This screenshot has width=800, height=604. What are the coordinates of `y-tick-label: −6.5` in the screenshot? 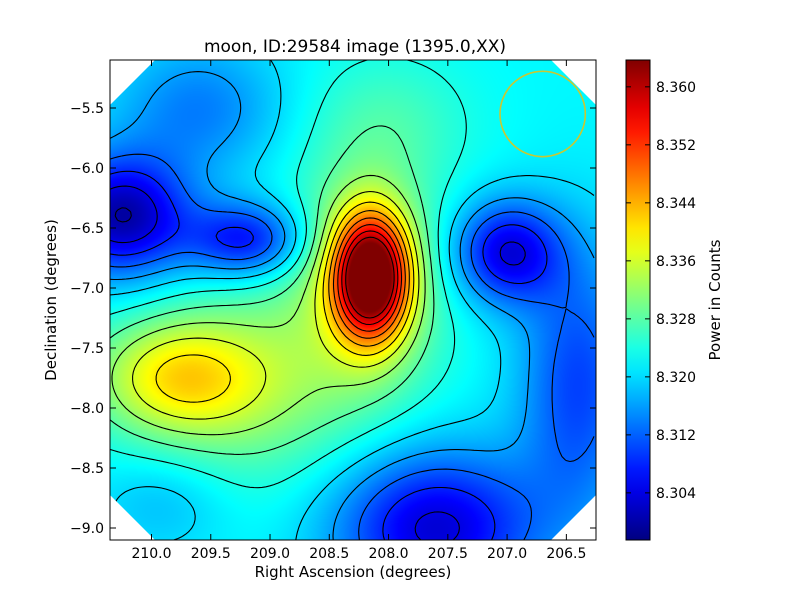 It's located at (87, 229).